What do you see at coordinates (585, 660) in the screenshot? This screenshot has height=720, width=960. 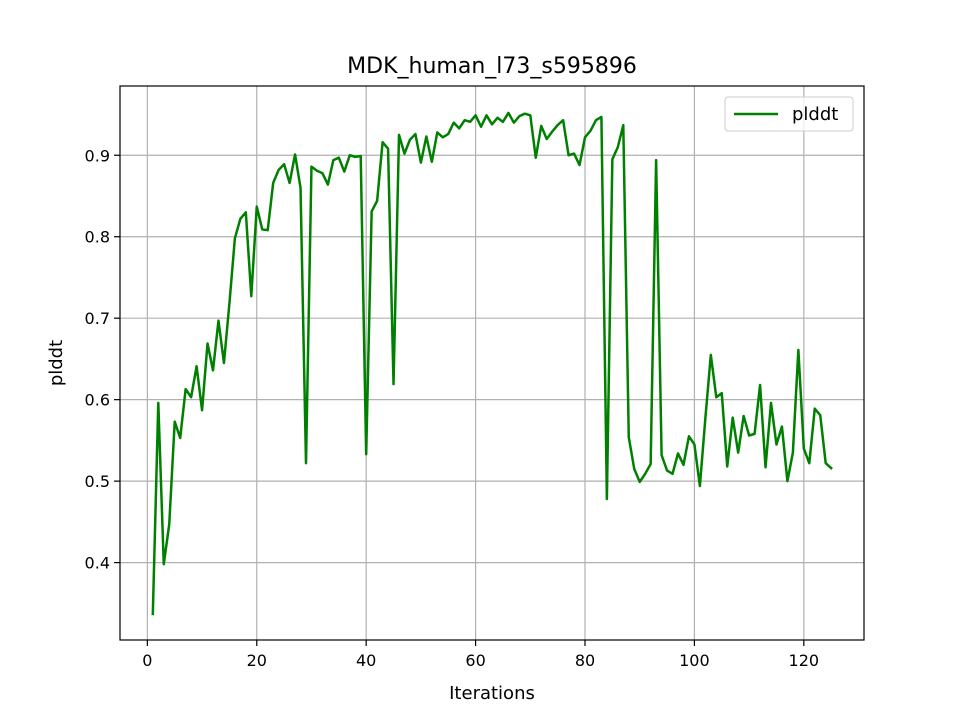 I see `x-tick-label: 80` at bounding box center [585, 660].